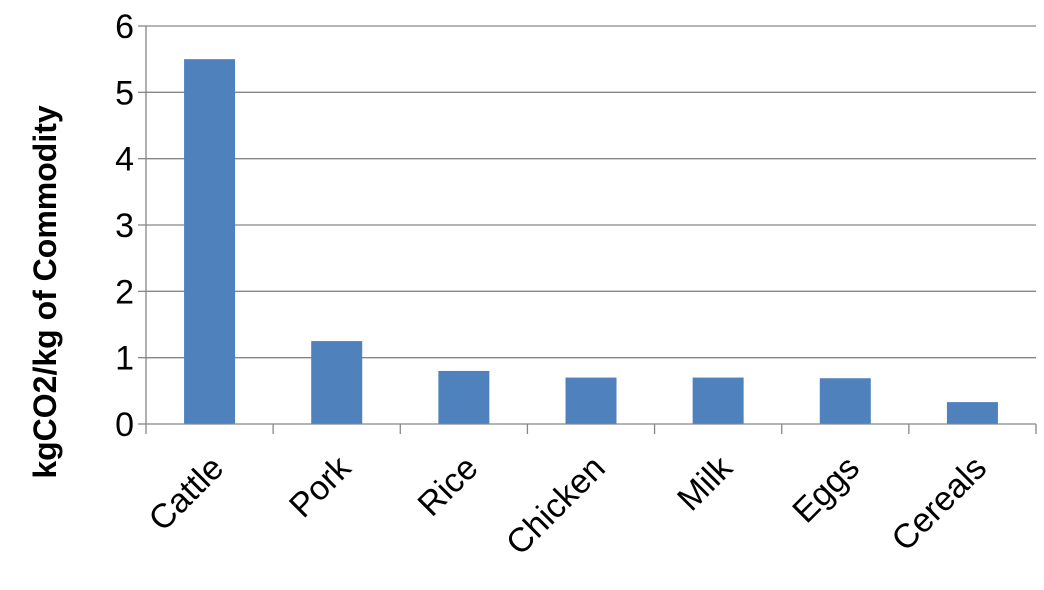 The image size is (1044, 590). I want to click on x-tick-label: Milk, so click(705, 483).